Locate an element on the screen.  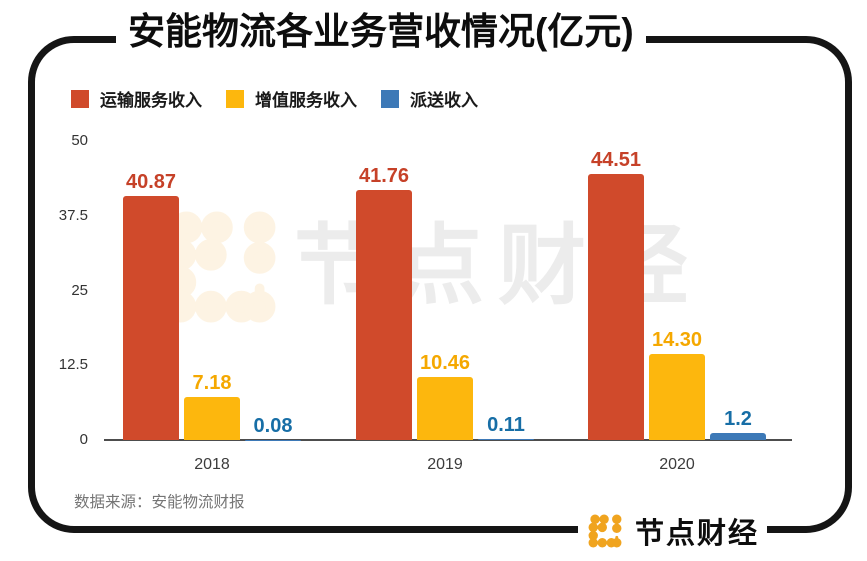
bar-value-label: 1.2 is located at coordinates (738, 418).